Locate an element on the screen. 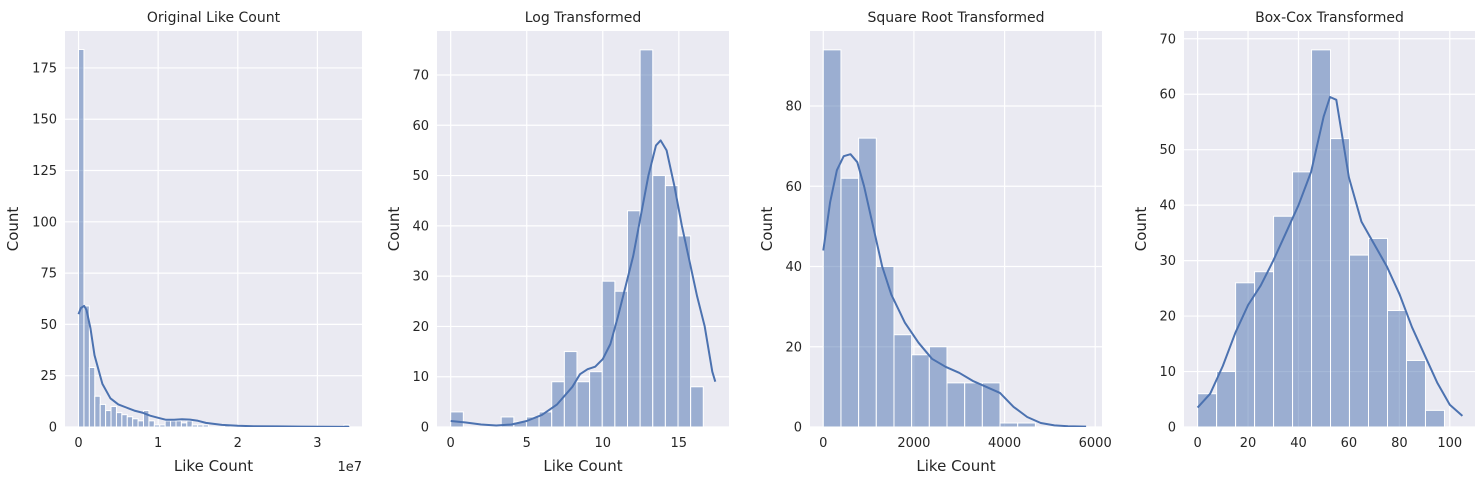 The width and height of the screenshot is (1484, 484). chart-title: Log Transformed is located at coordinates (583, 18).